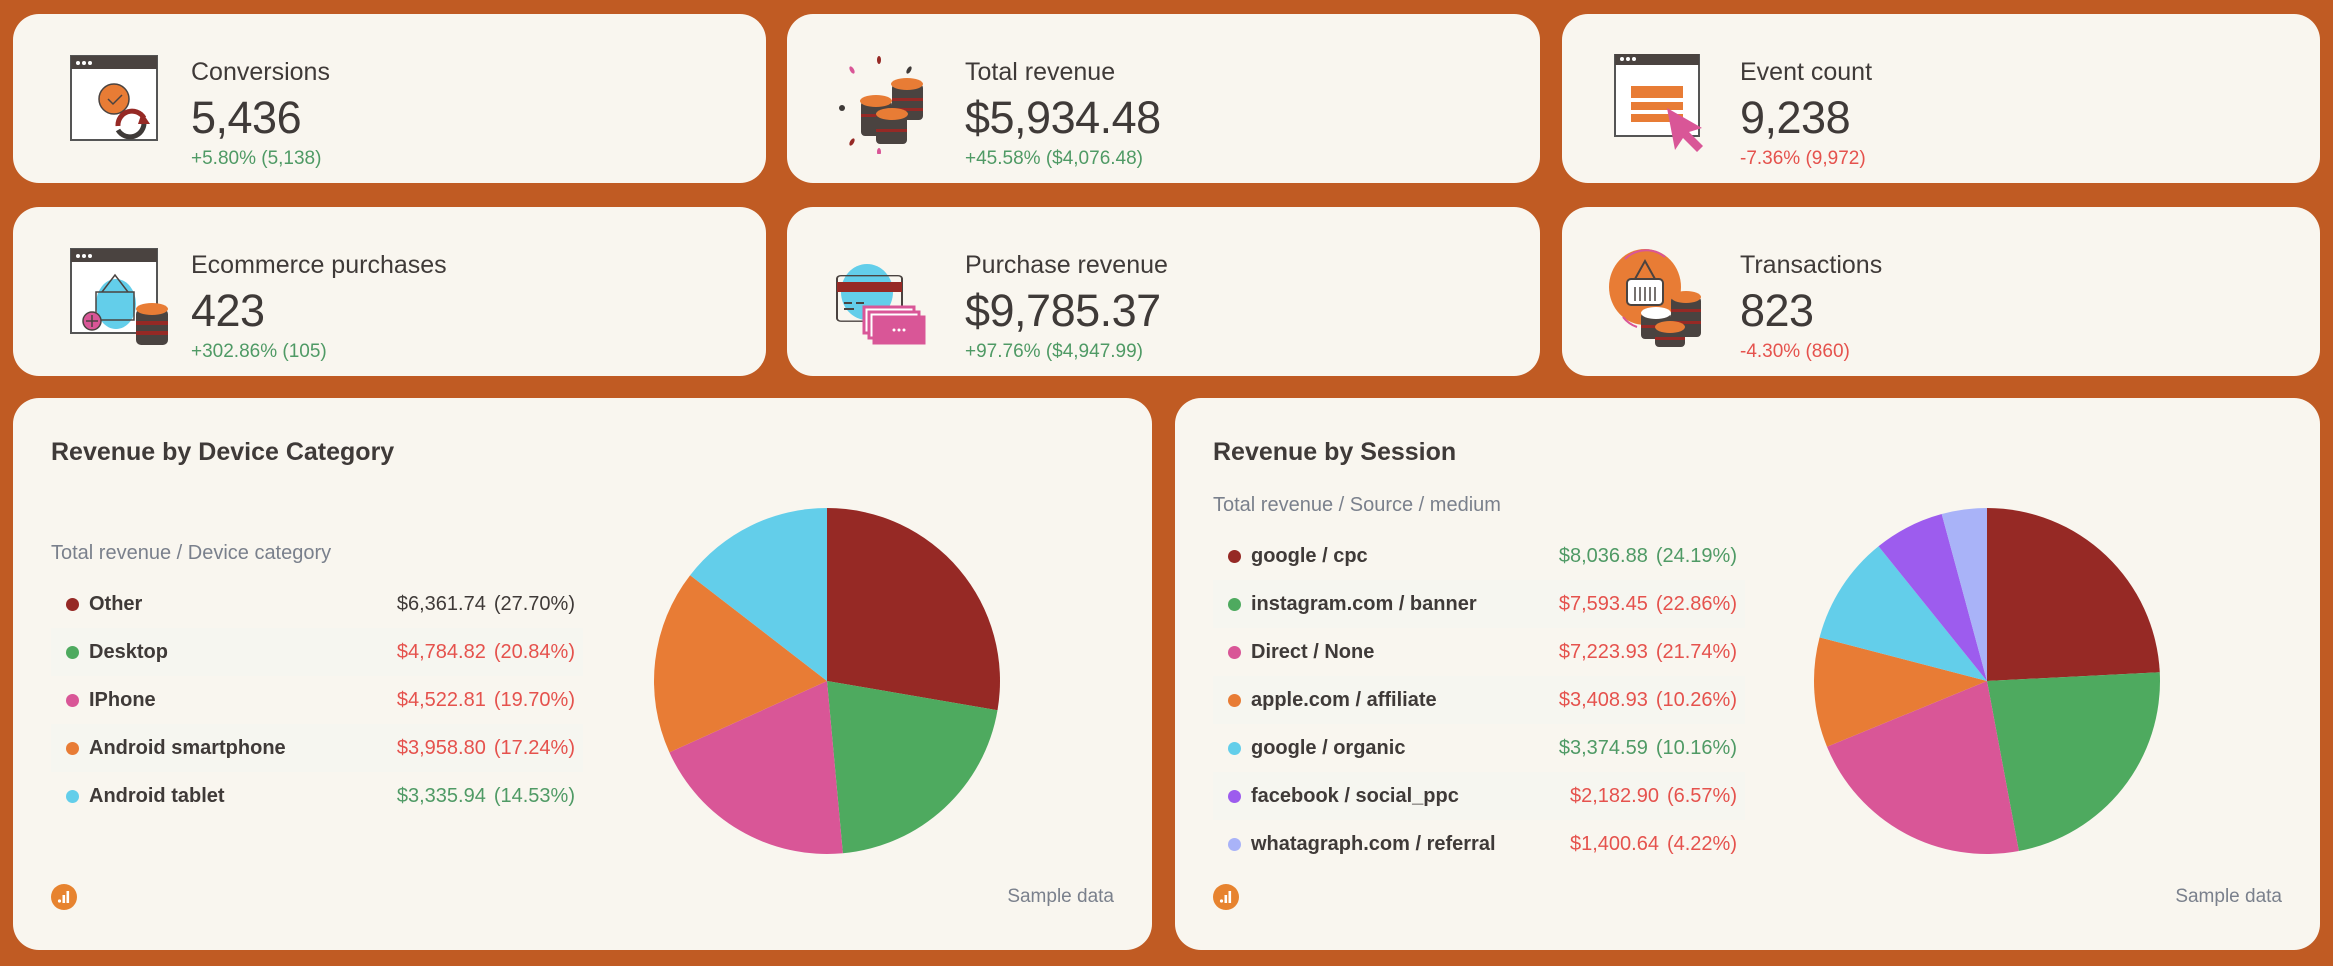 The height and width of the screenshot is (966, 2333). What do you see at coordinates (157, 795) in the screenshot?
I see `legend-label: Android tablet` at bounding box center [157, 795].